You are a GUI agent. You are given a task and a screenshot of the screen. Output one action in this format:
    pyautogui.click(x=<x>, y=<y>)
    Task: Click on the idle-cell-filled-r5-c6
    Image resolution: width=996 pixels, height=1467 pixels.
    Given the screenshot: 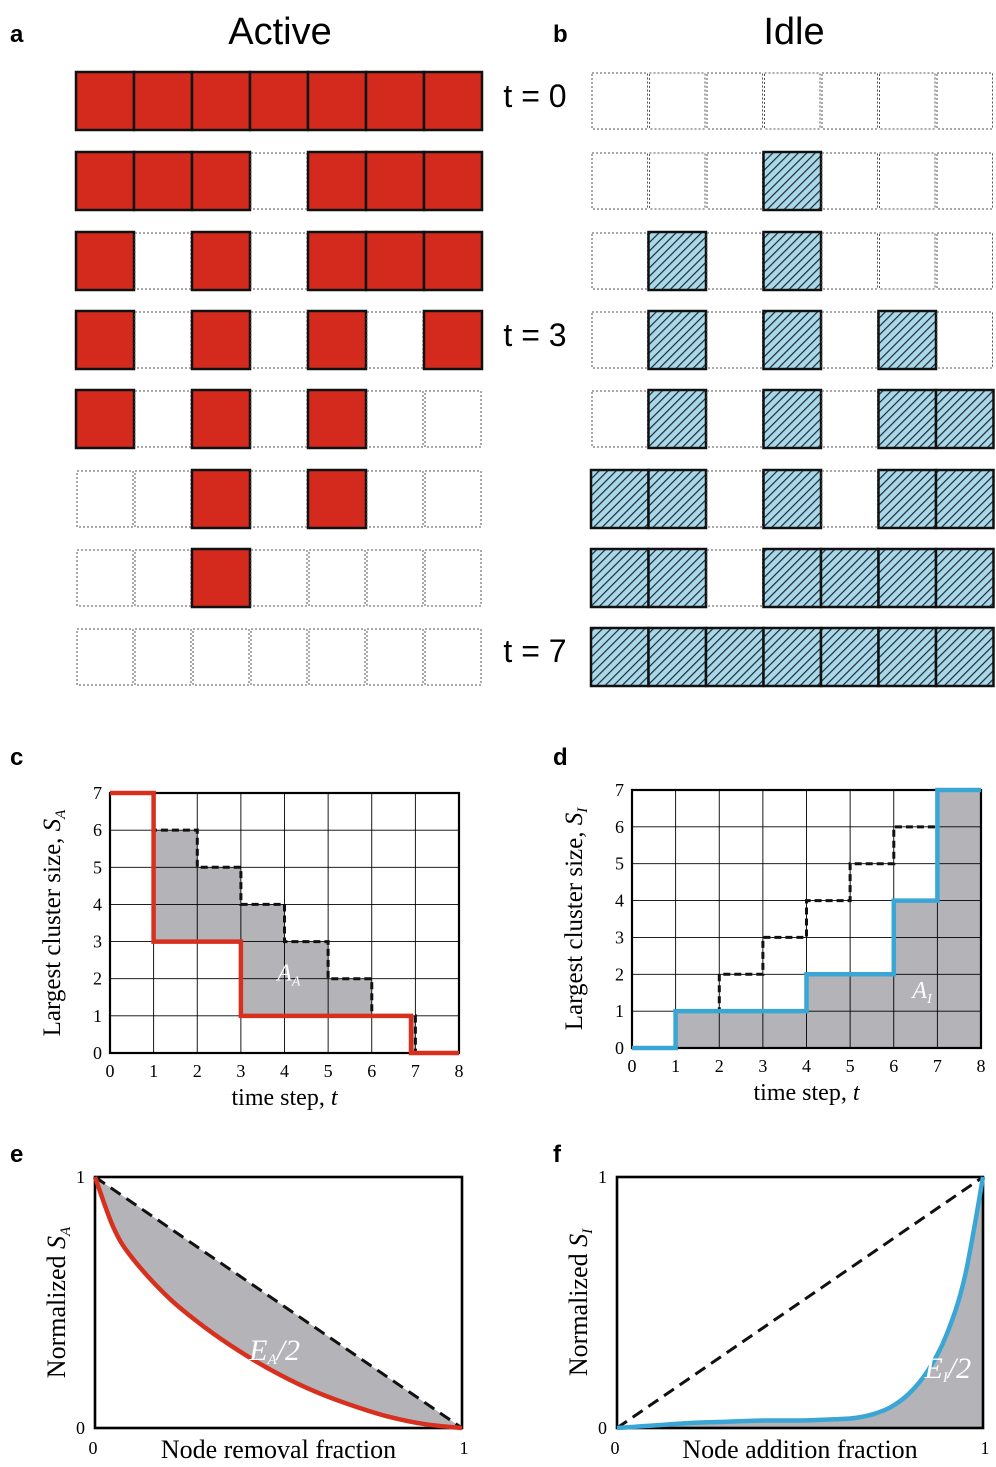 What is the action you would take?
    pyautogui.click(x=964, y=499)
    